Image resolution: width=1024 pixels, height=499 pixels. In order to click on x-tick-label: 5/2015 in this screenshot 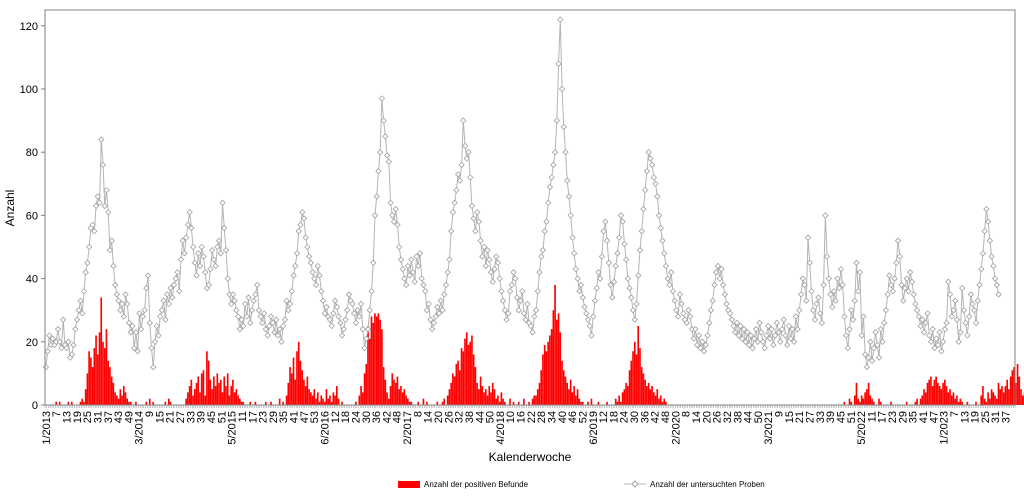, I will do `click(233, 428)`.